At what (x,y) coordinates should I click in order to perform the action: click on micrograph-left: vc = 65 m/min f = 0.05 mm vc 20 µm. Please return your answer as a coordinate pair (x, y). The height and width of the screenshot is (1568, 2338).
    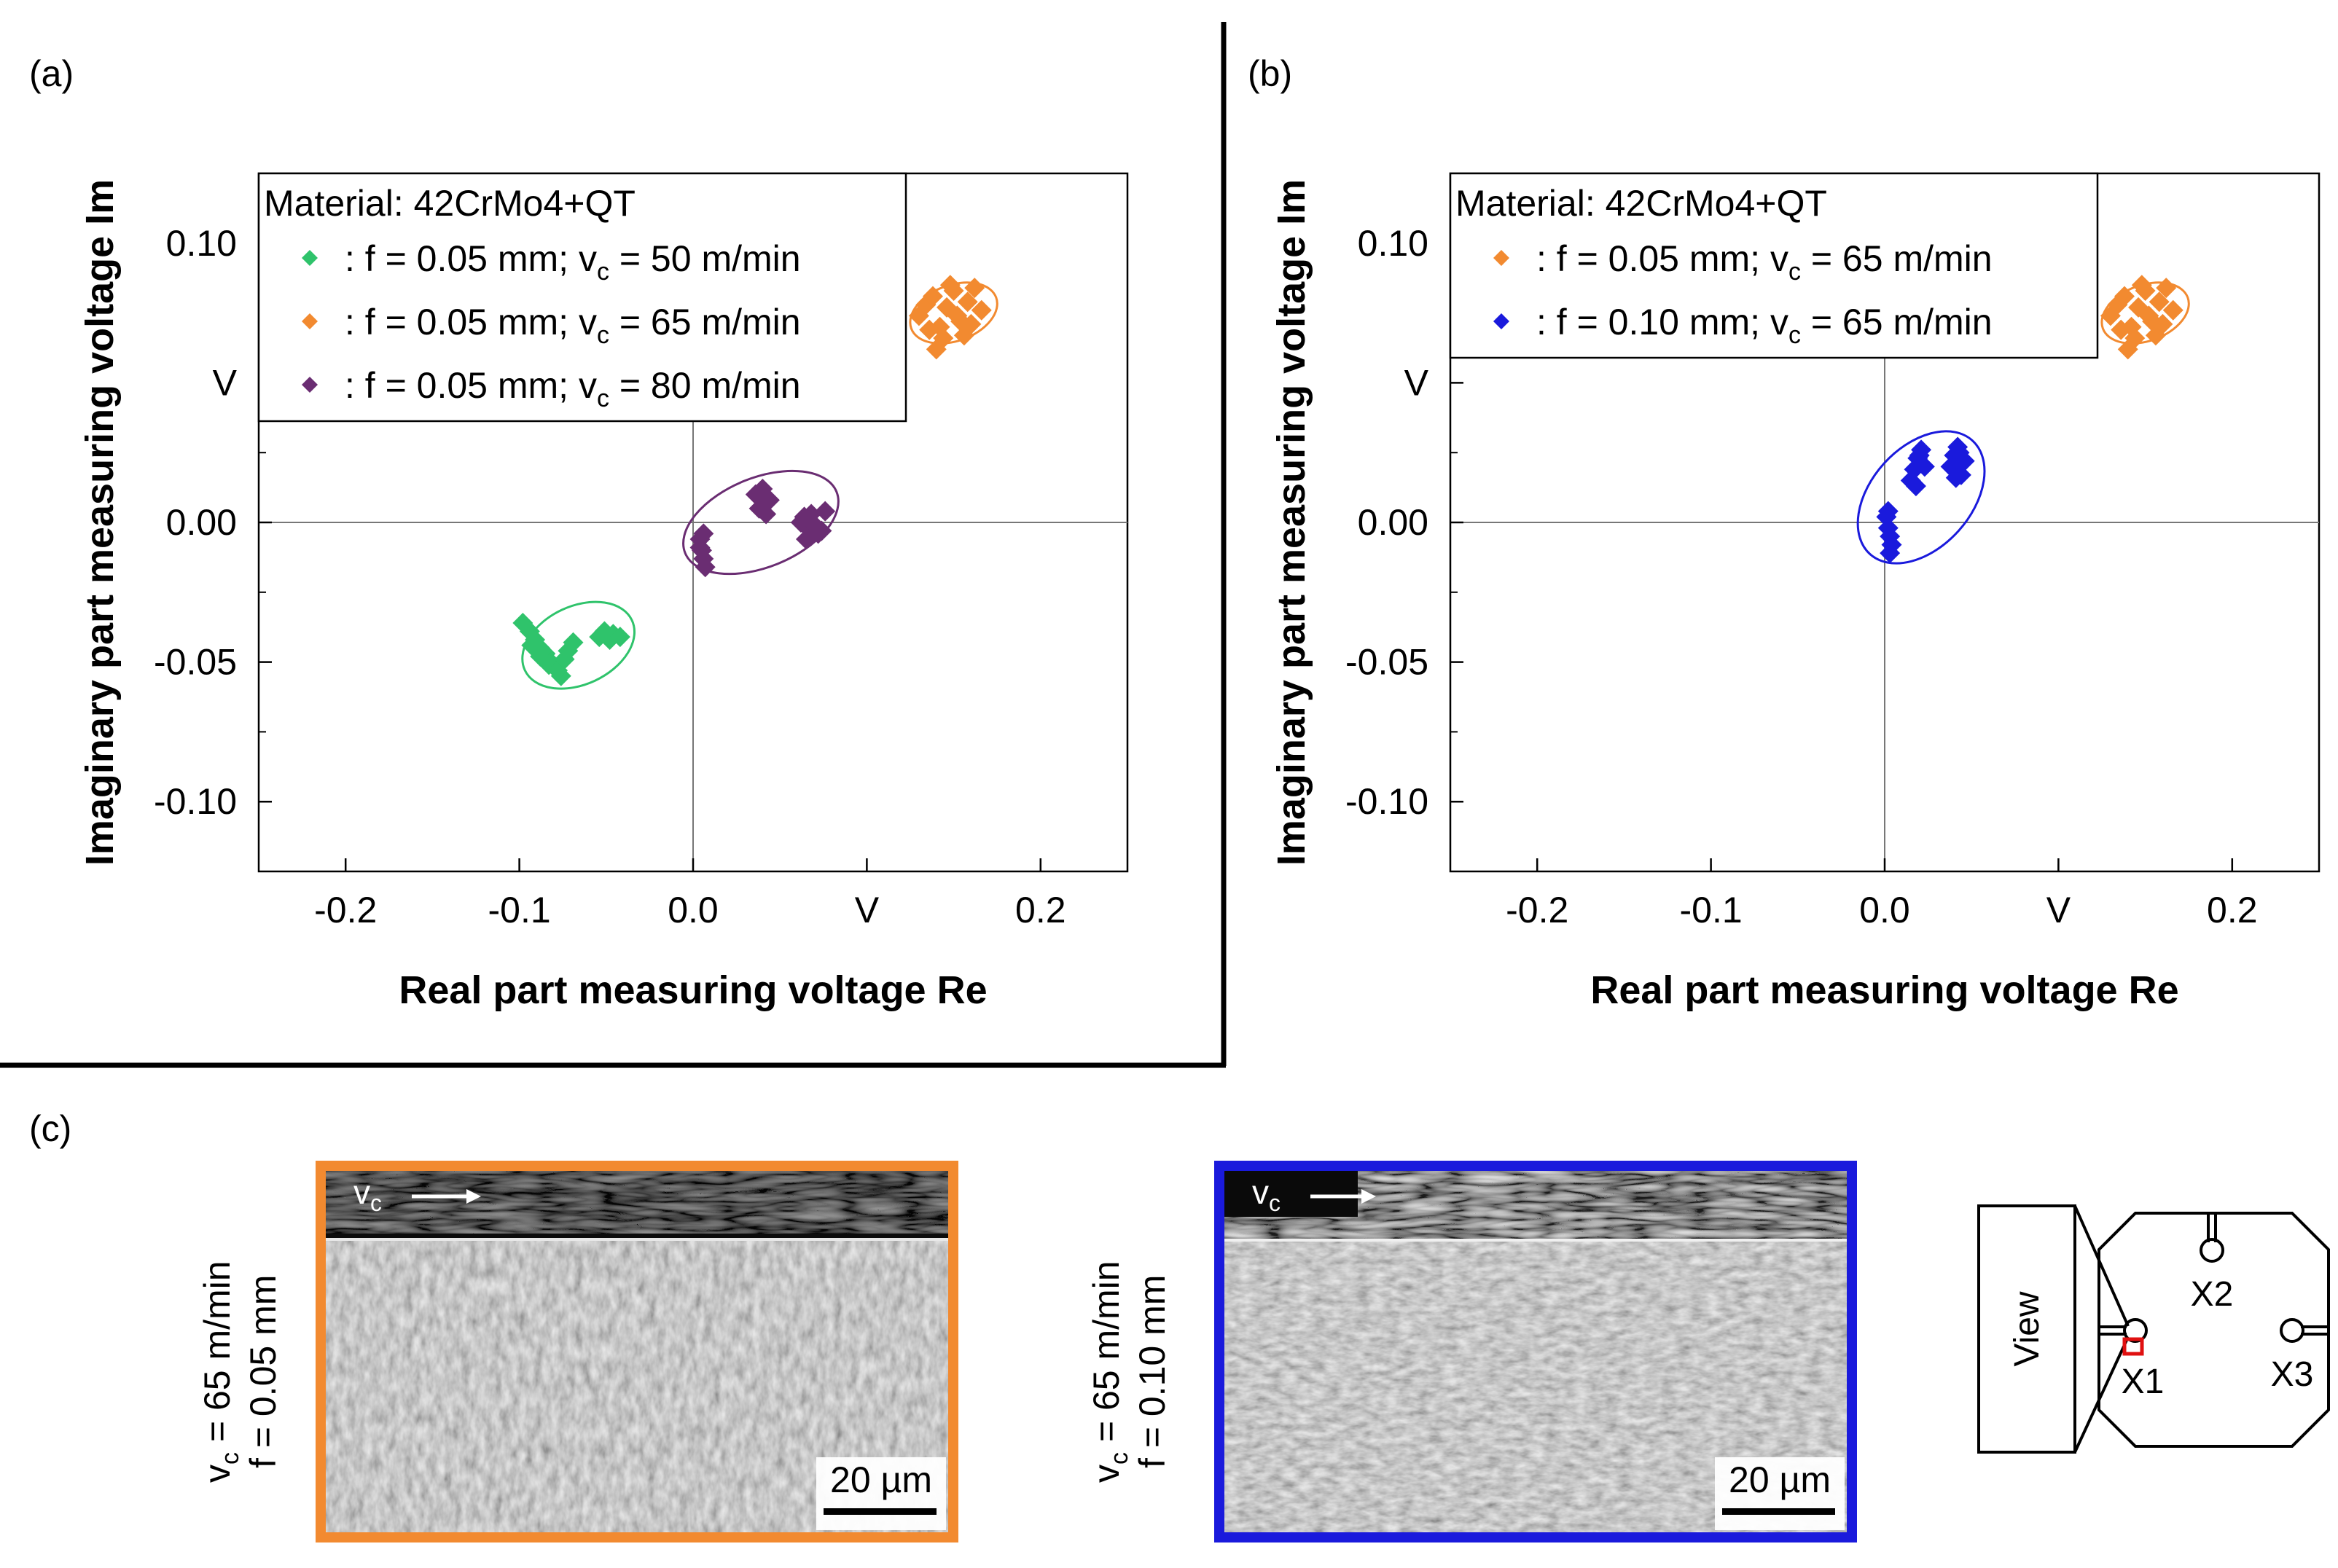
    Looking at the image, I should click on (577, 1351).